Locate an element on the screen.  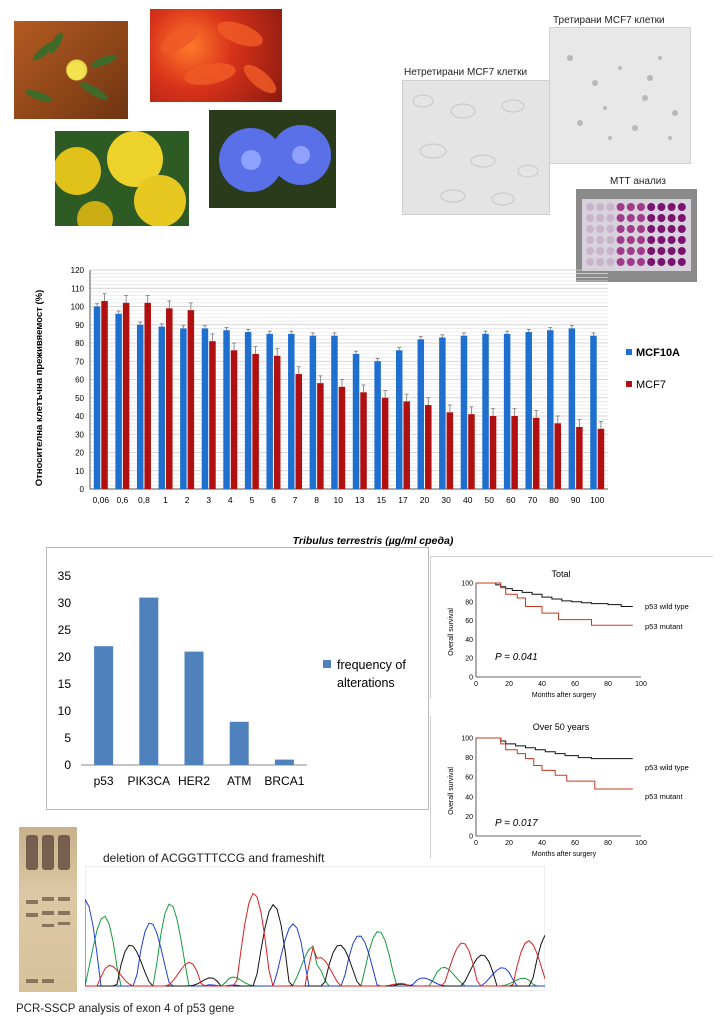
km-over50-title: Over 50 years is located at coordinates (561, 727).